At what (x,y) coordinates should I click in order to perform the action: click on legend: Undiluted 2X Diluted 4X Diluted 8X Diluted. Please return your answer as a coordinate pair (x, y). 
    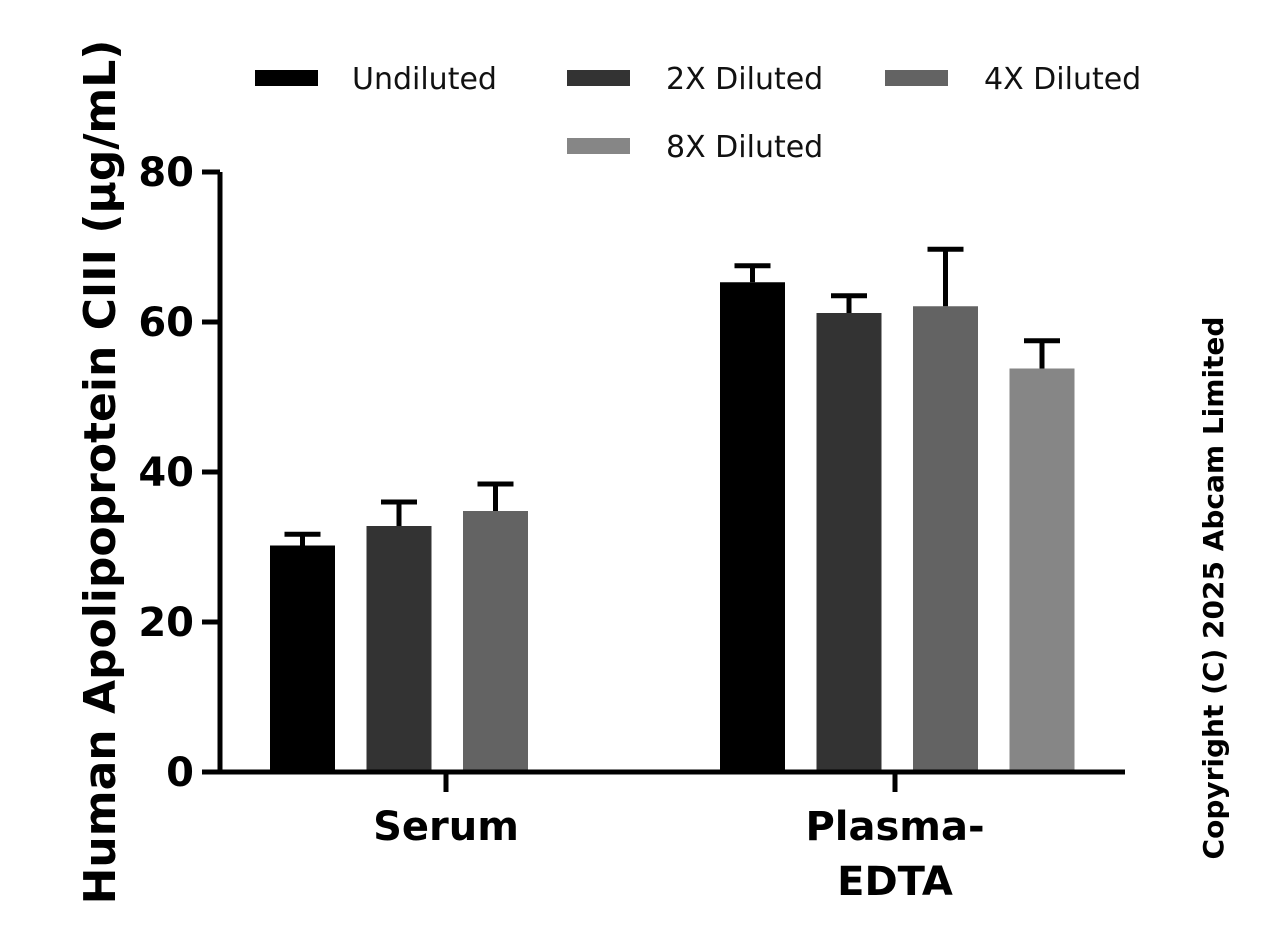
    Looking at the image, I should click on (698, 113).